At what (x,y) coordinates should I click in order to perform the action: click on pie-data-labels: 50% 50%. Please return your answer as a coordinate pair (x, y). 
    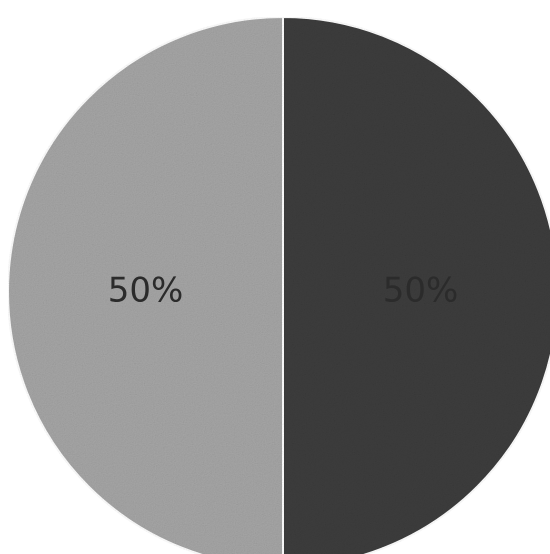
    Looking at the image, I should click on (283, 291).